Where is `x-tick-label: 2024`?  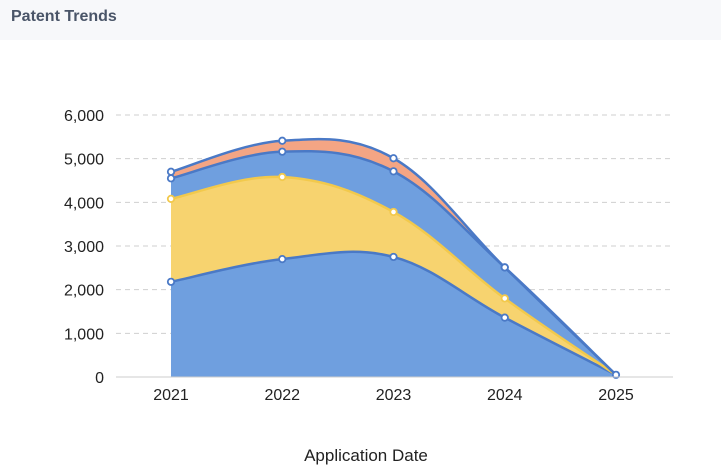
x-tick-label: 2024 is located at coordinates (505, 395).